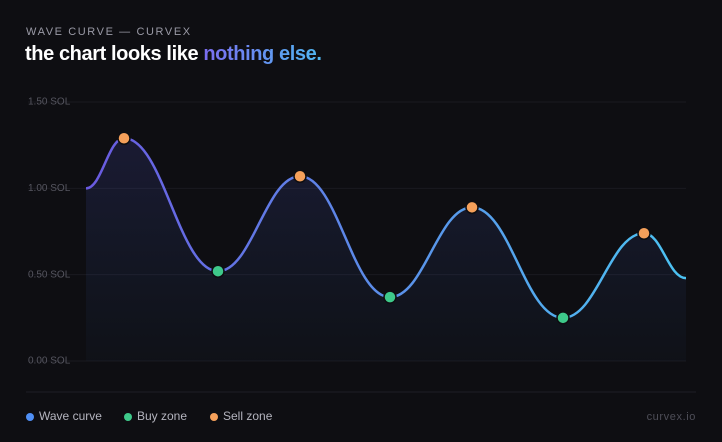 The height and width of the screenshot is (442, 722). Describe the element at coordinates (49, 188) in the screenshot. I see `y-tick-label: 1.00 SOL` at that location.